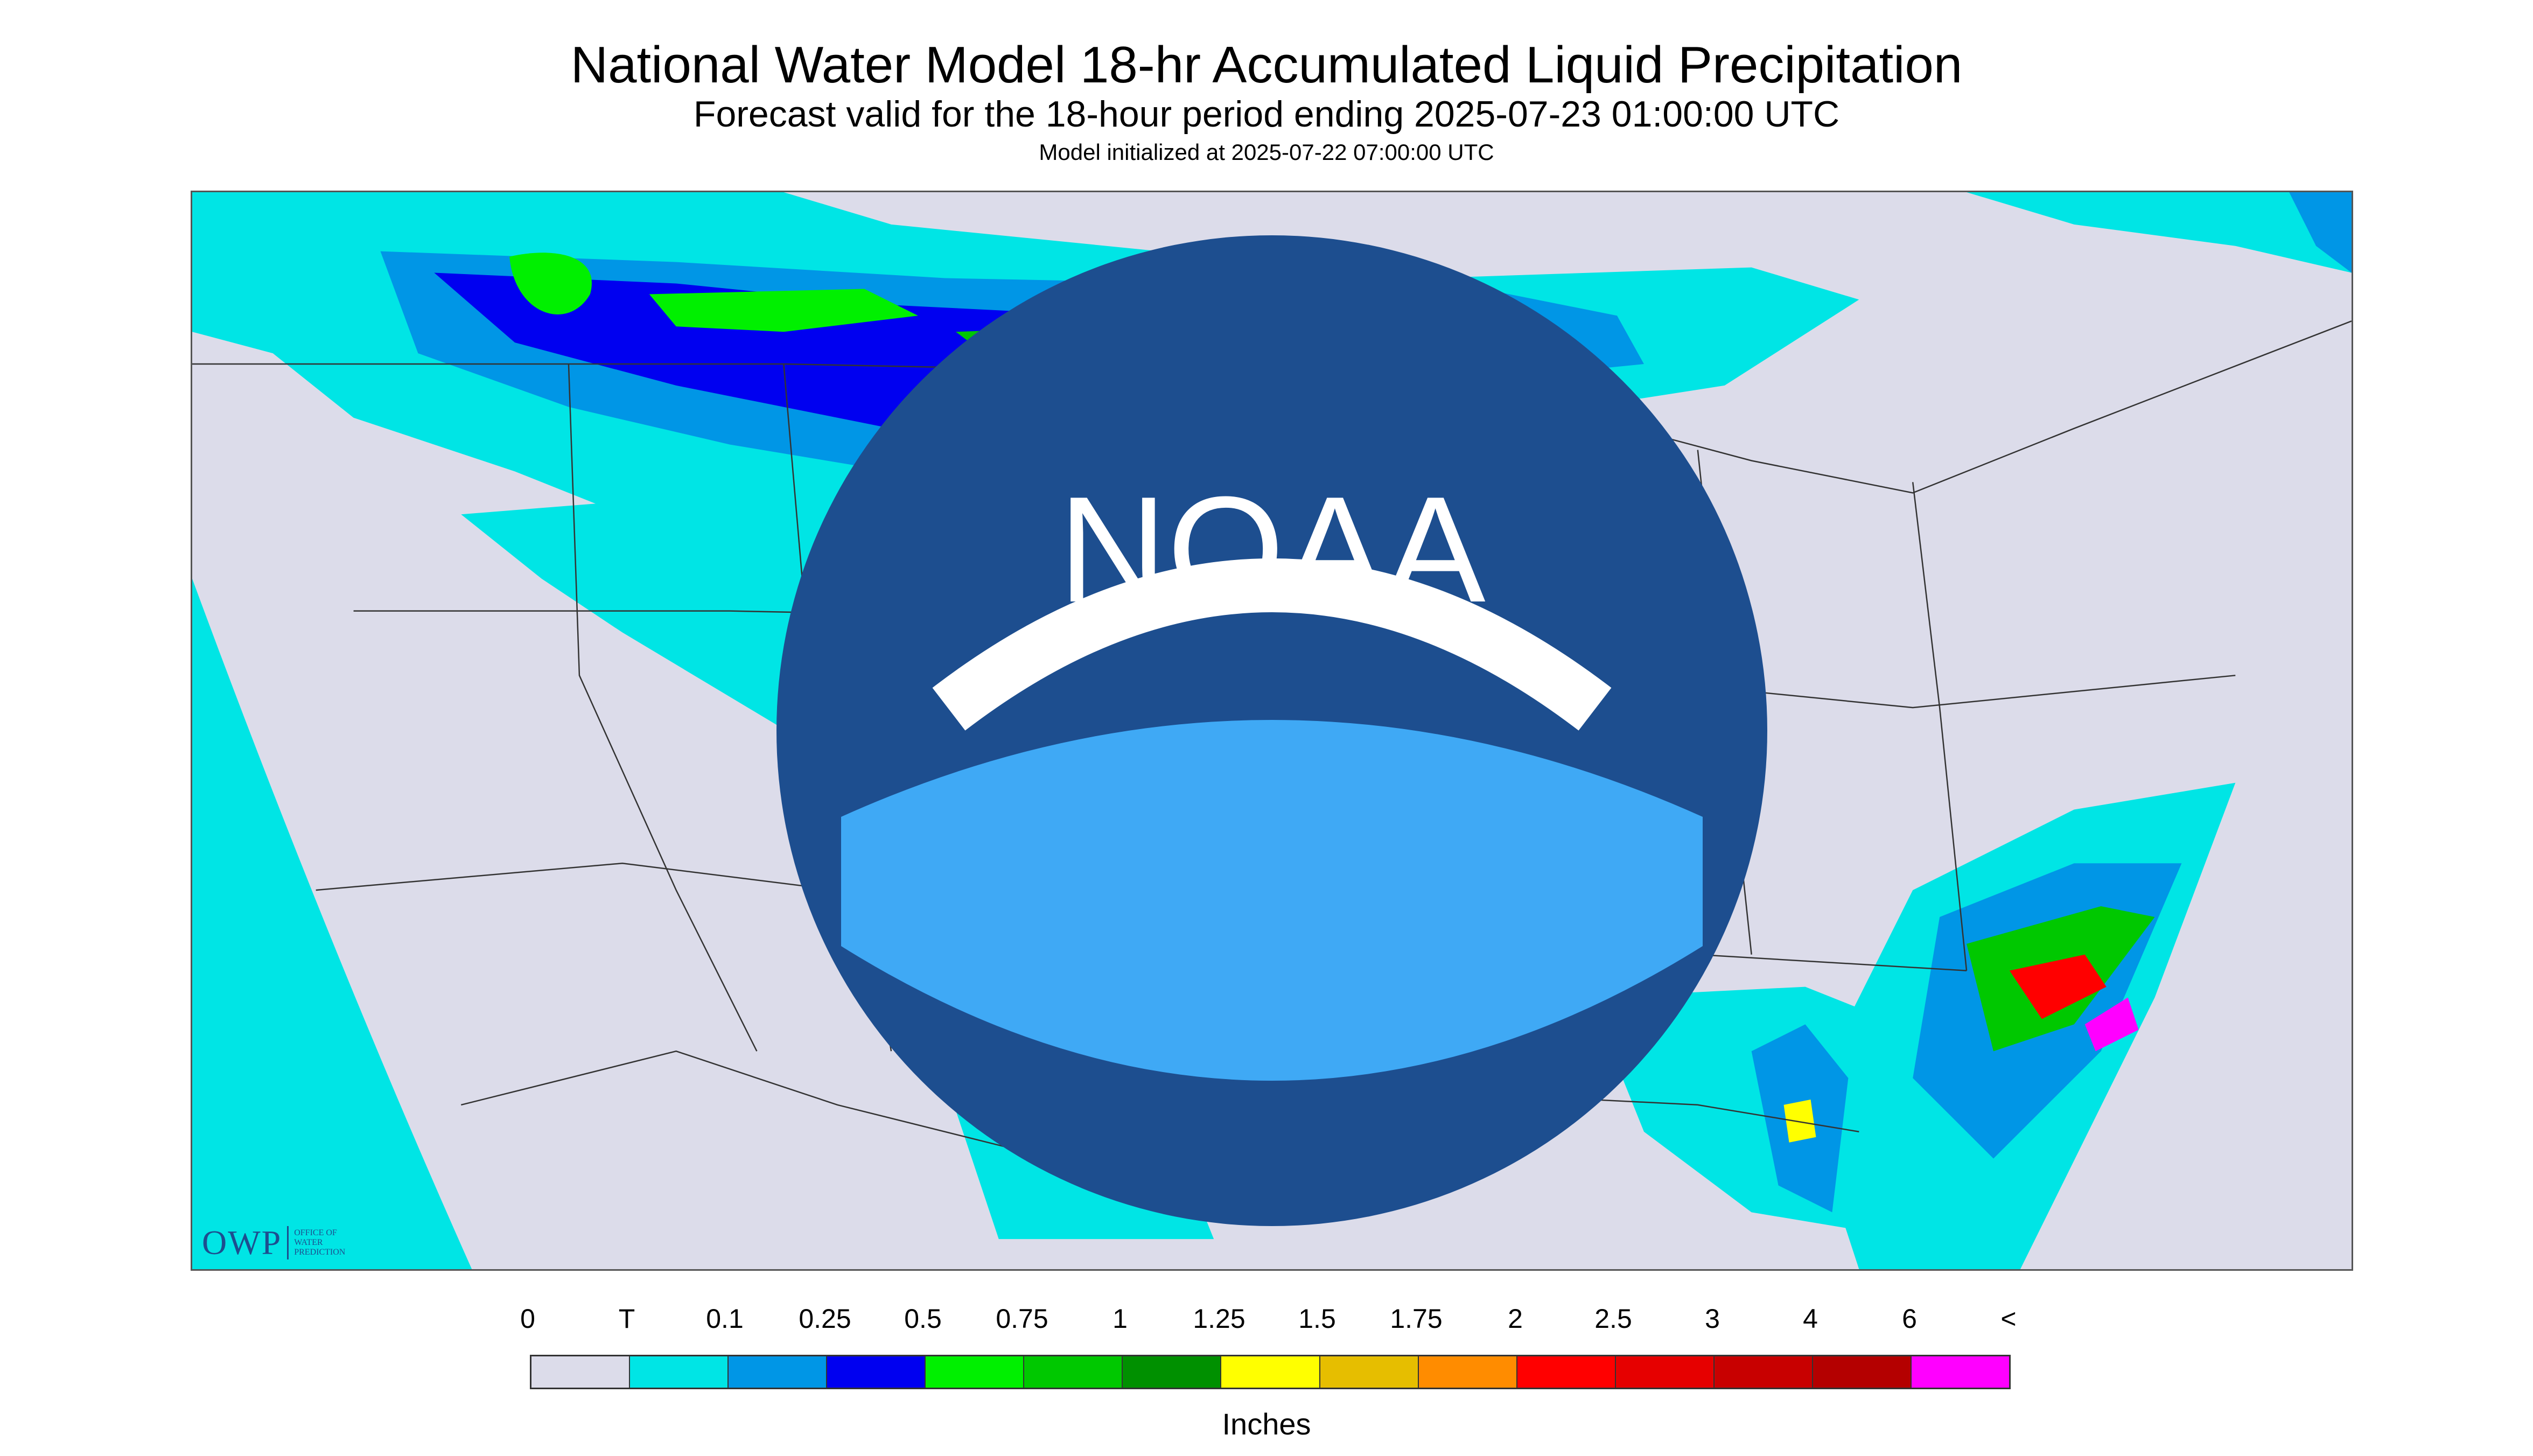  Describe the element at coordinates (288, 1242) in the screenshot. I see `owp-logo-divider` at that location.